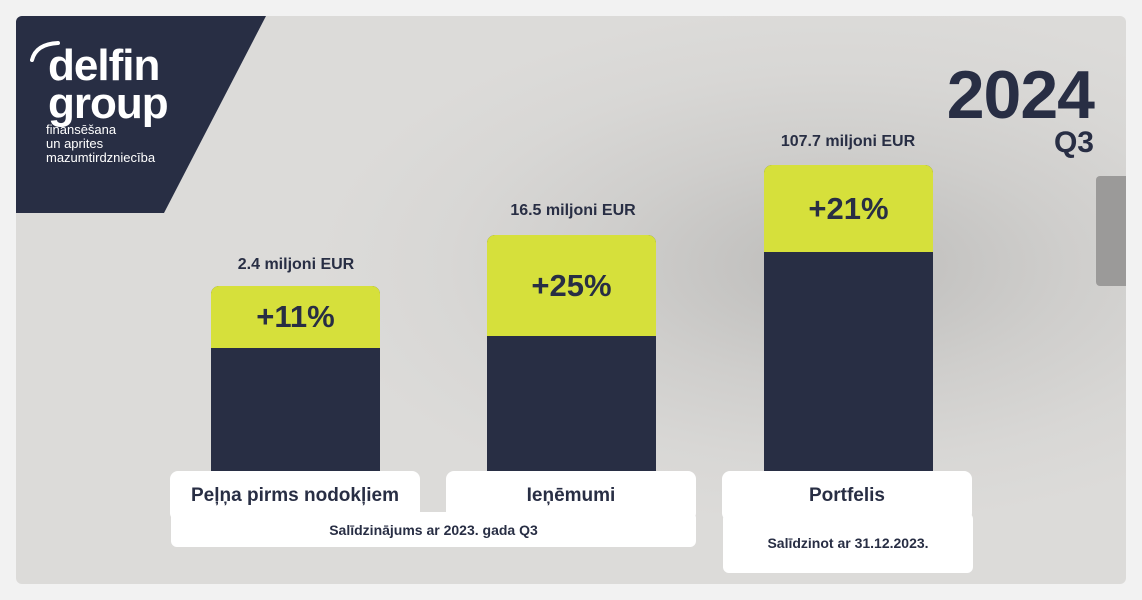 This screenshot has width=1142, height=600. Describe the element at coordinates (295, 381) in the screenshot. I see `bar-profit: +11%` at that location.